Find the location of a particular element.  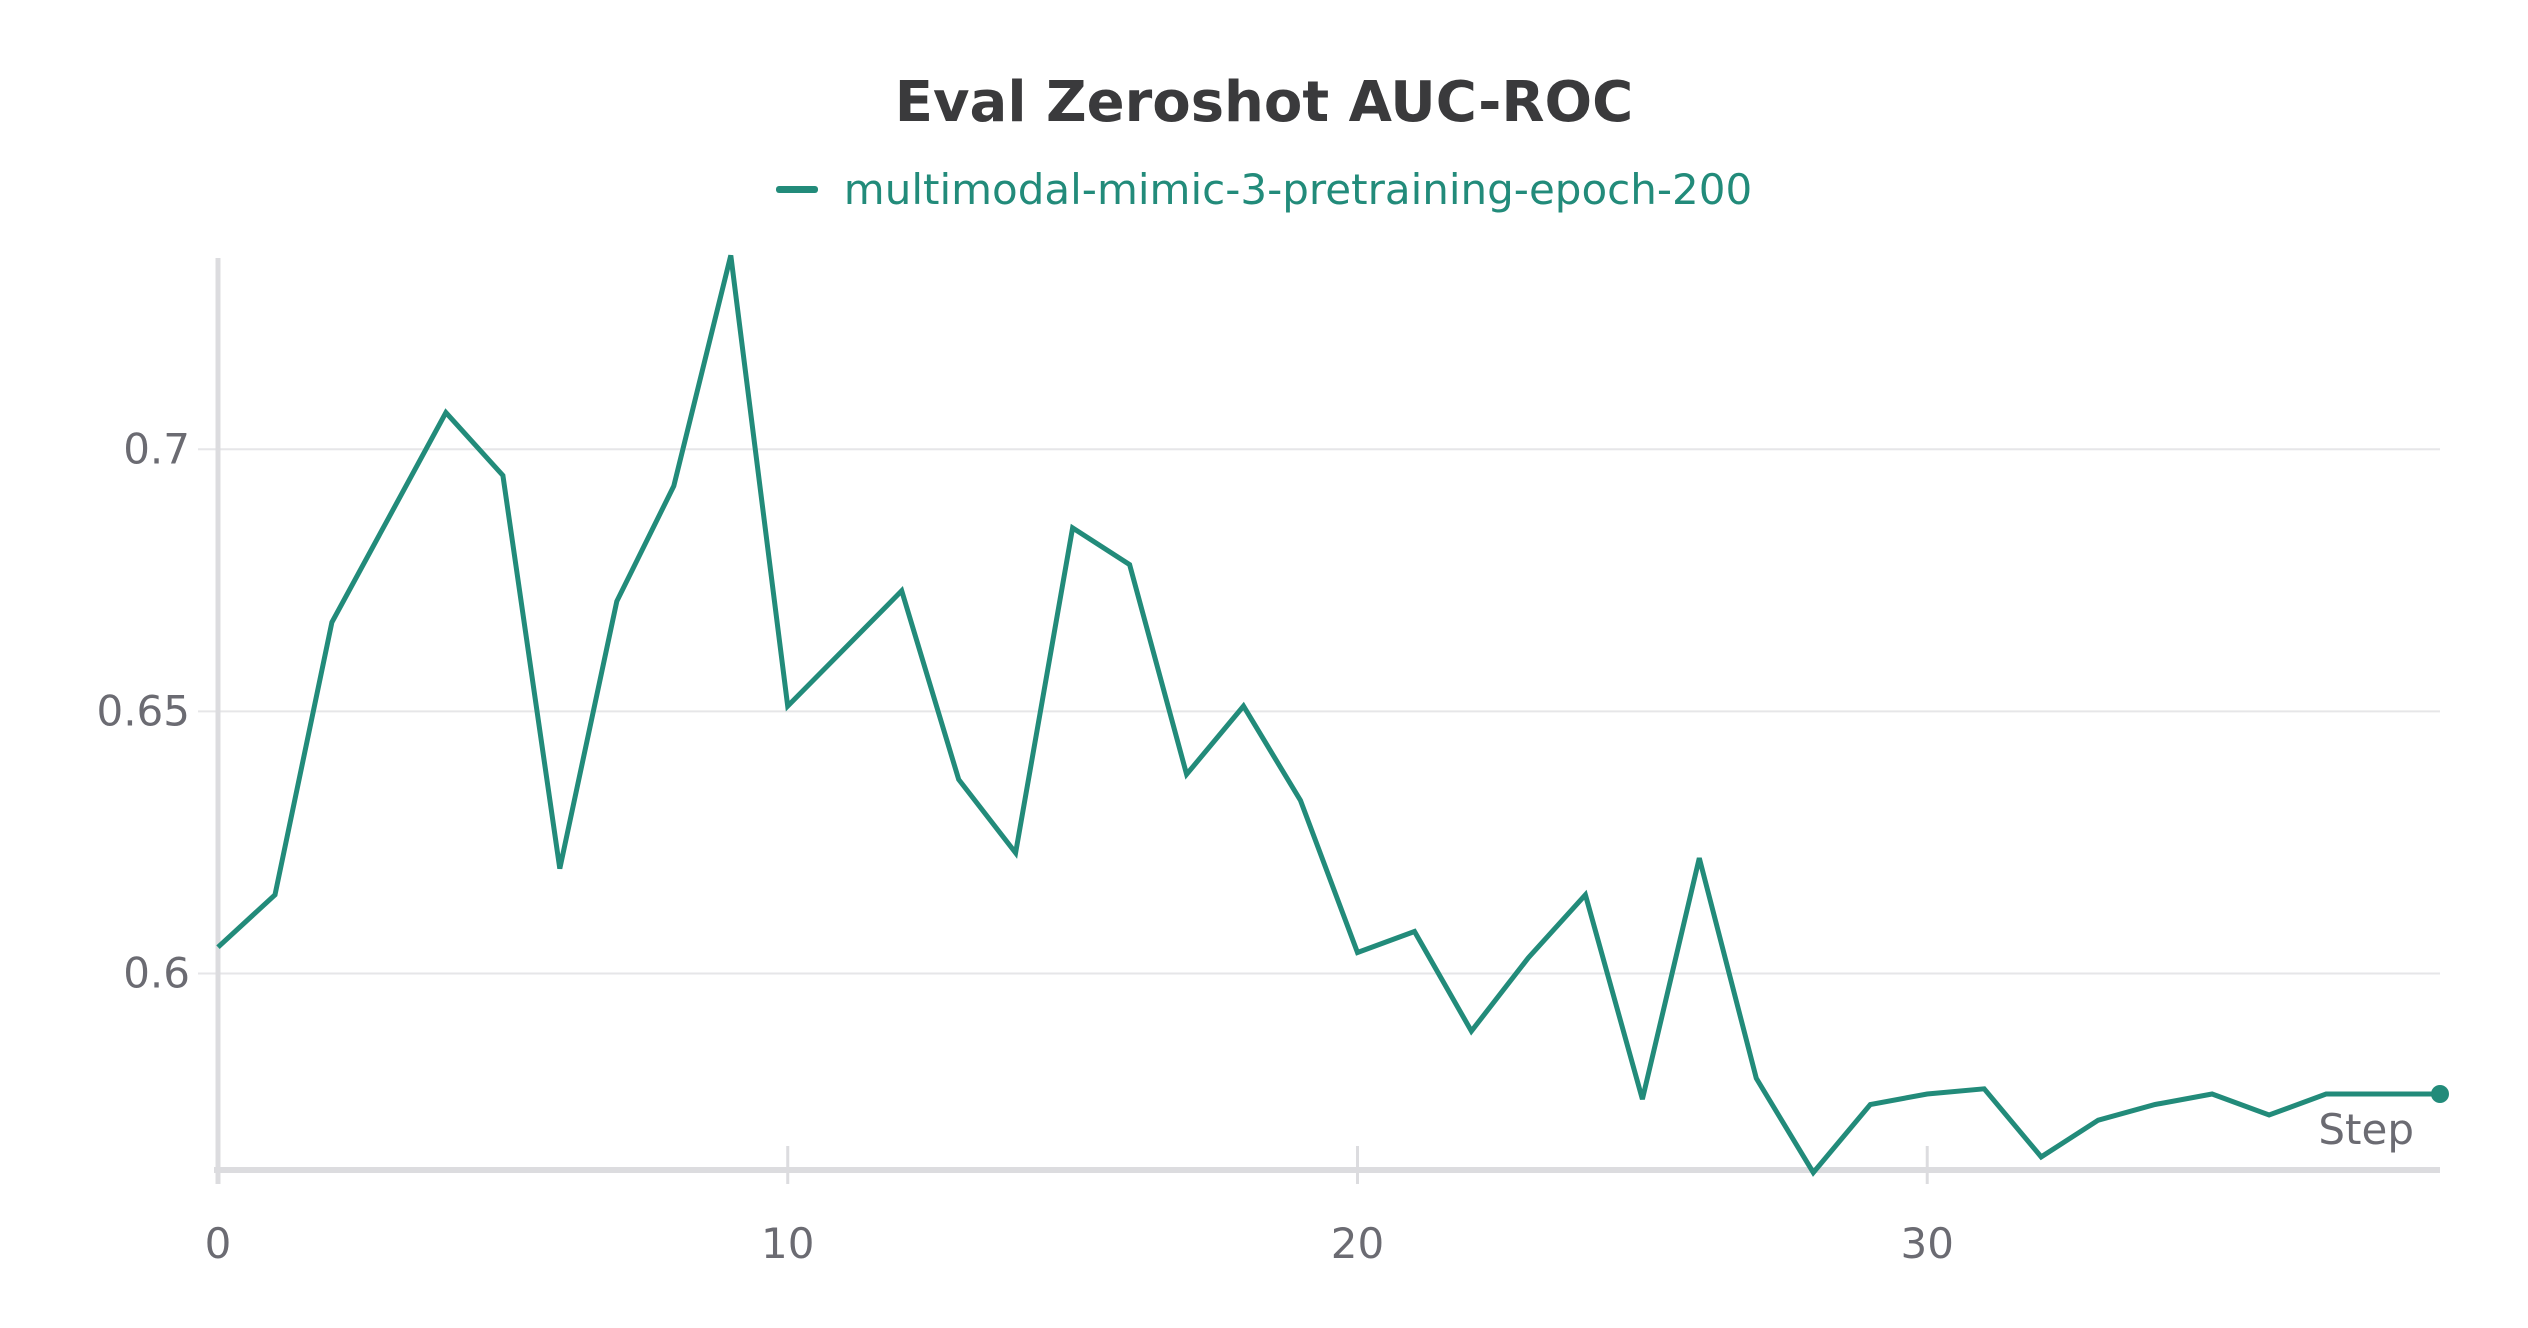

x-tick-label: 0 is located at coordinates (218, 1243).